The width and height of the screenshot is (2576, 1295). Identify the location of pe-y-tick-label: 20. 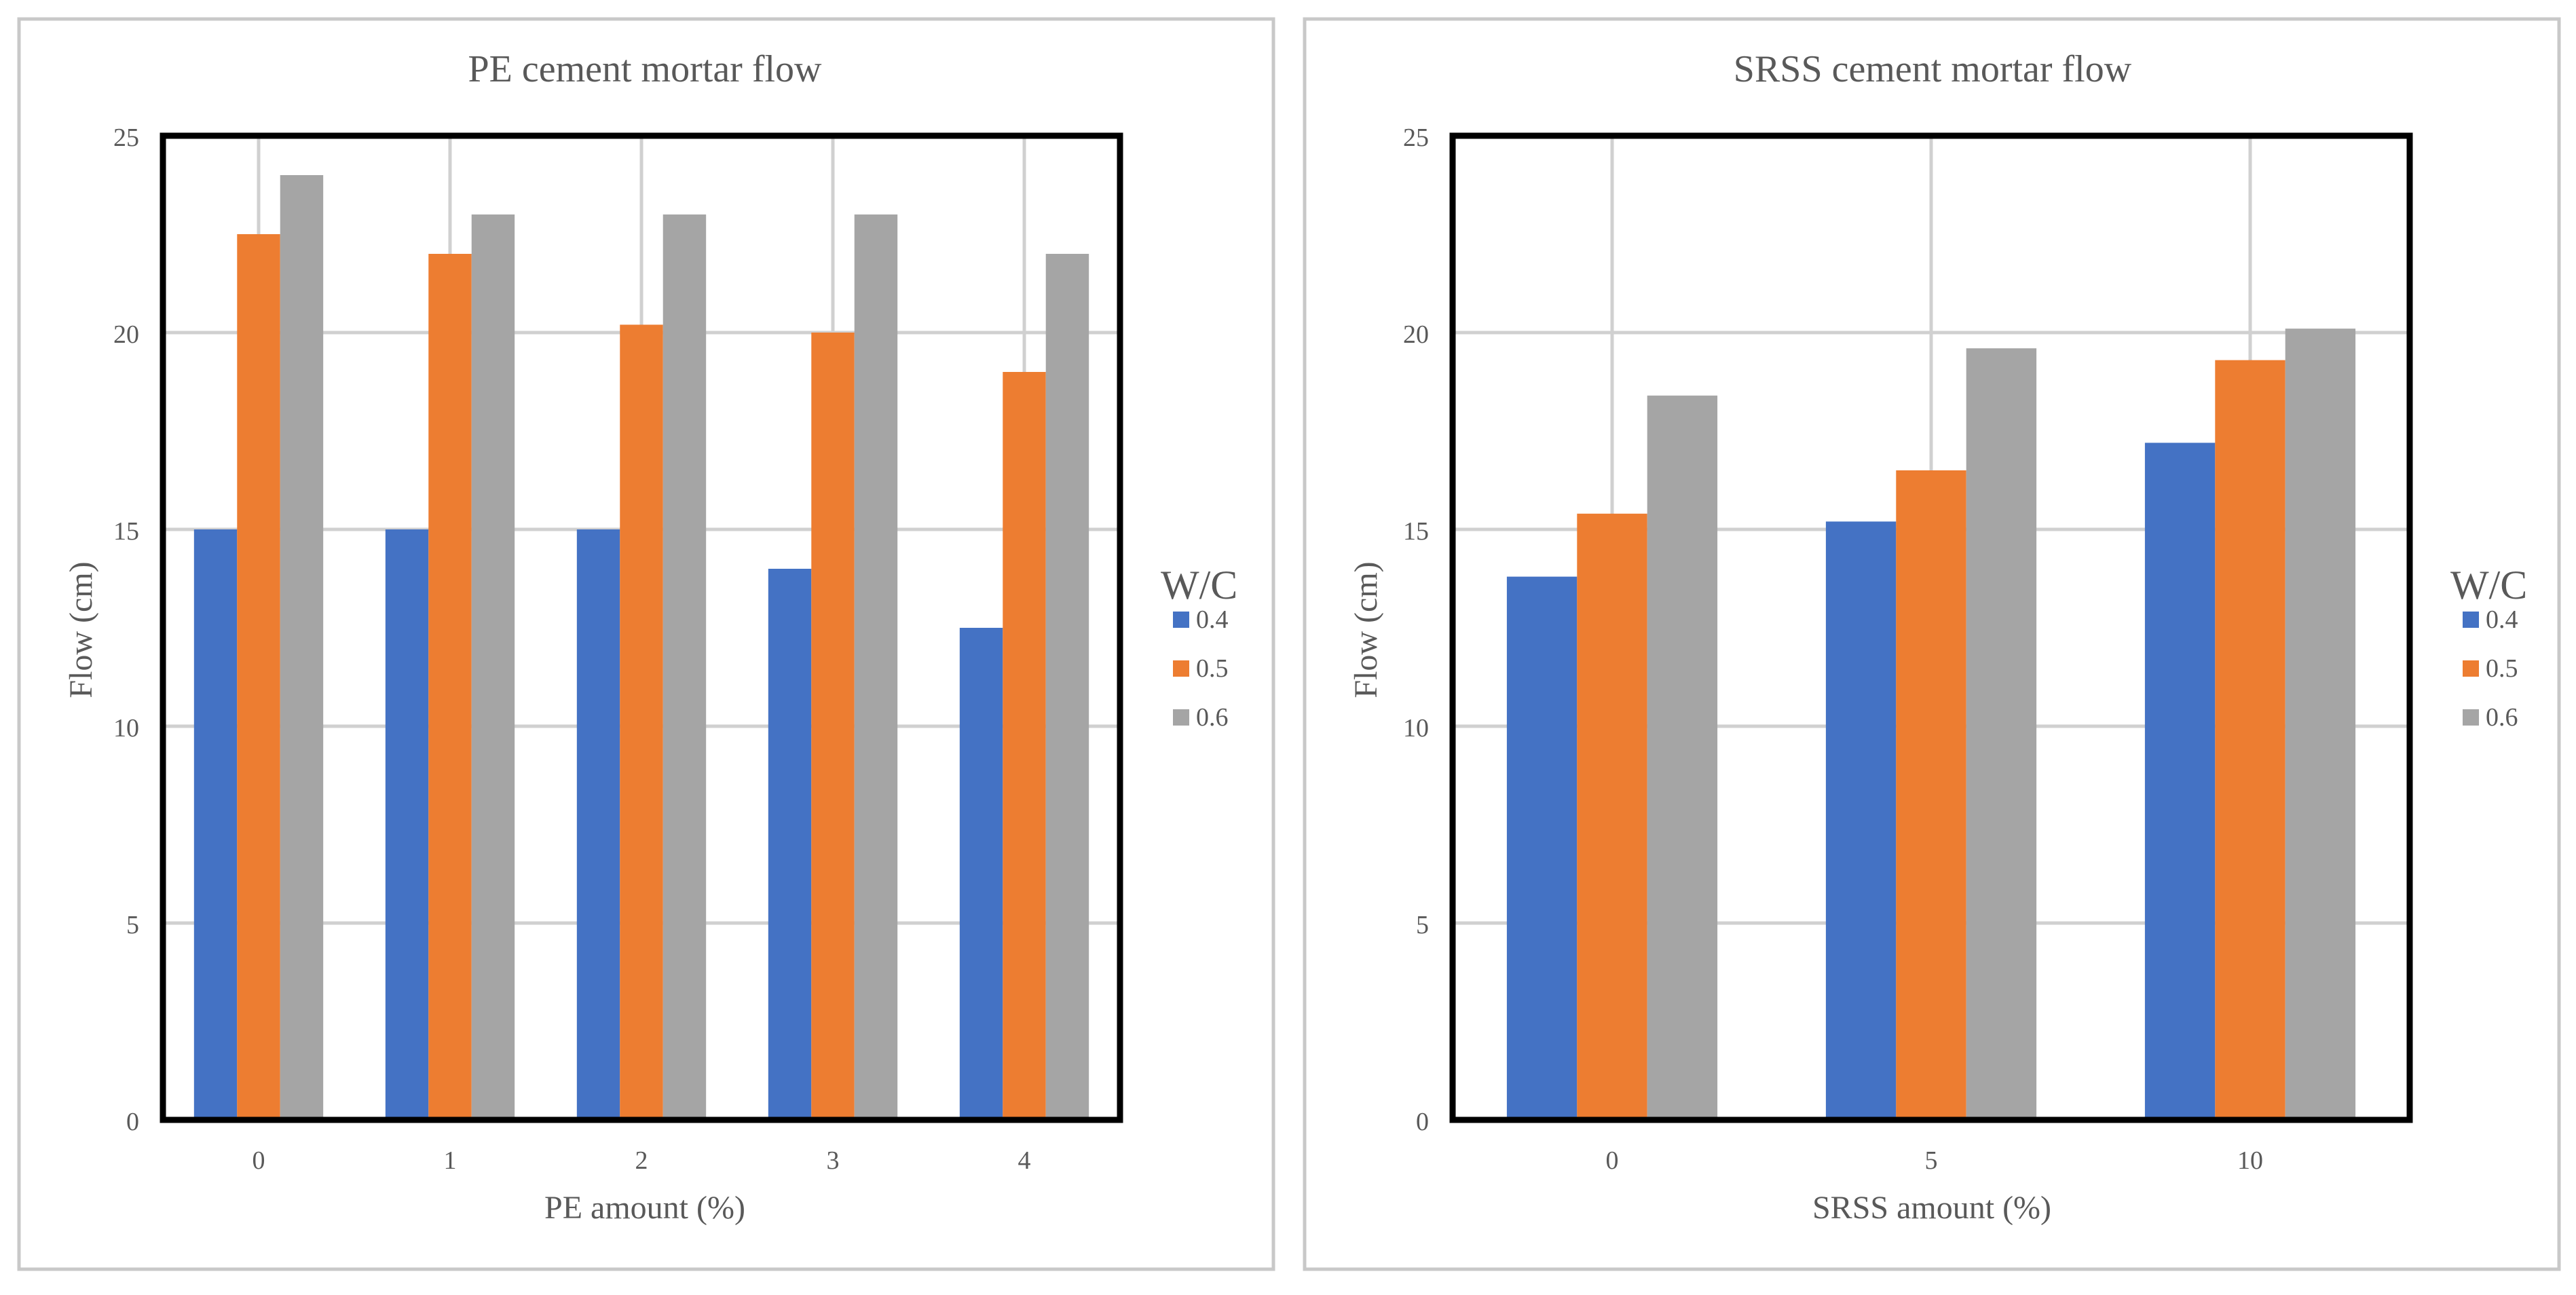
(126, 334).